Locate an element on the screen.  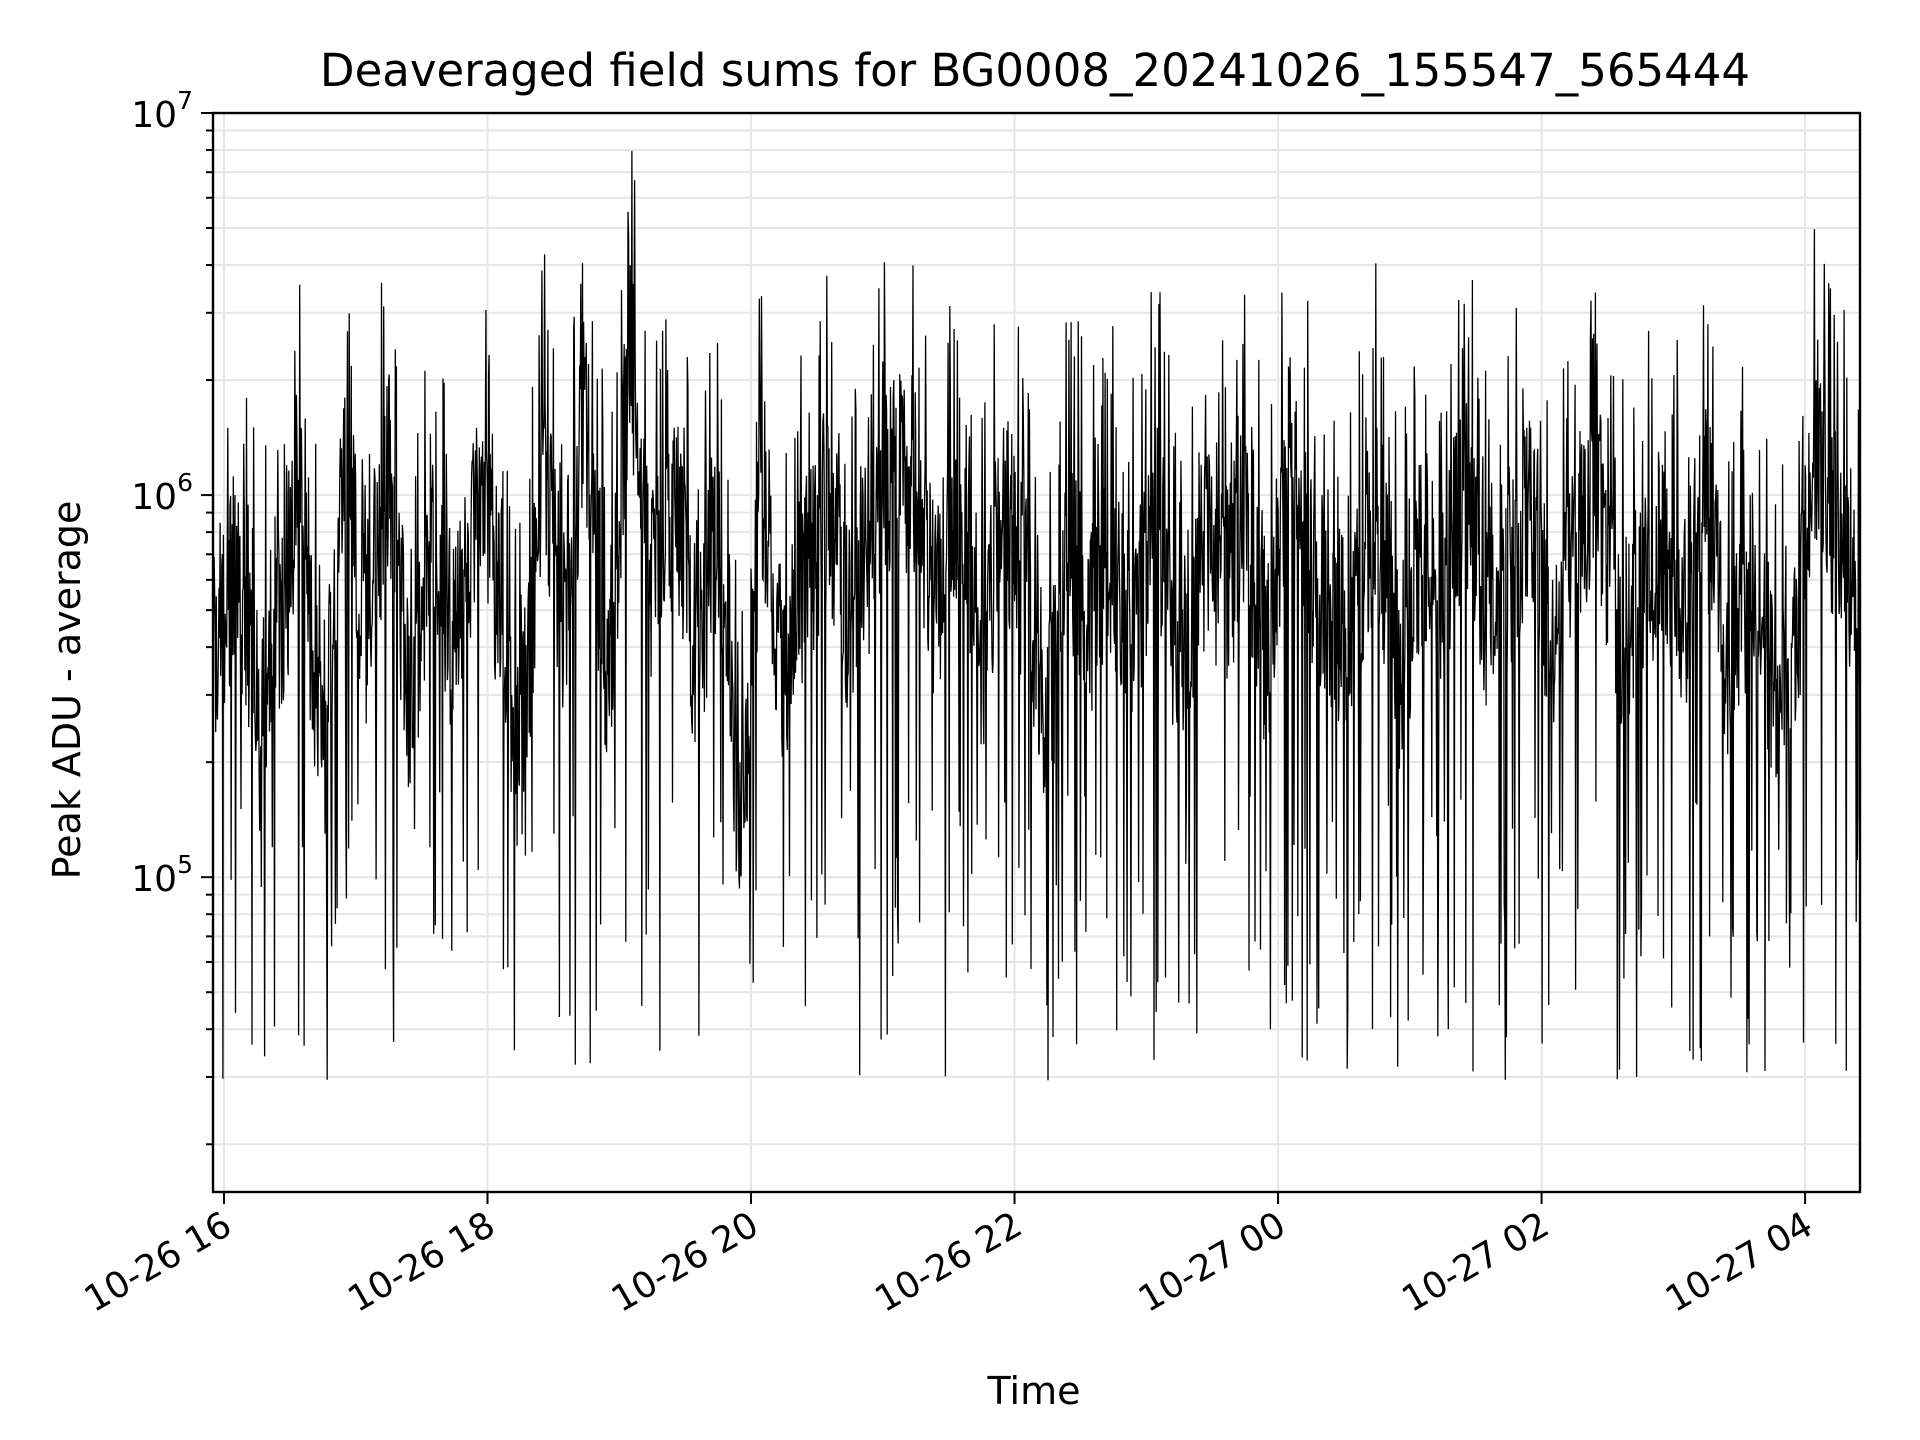
y-tick-label: 10⁷ is located at coordinates (162, 111).